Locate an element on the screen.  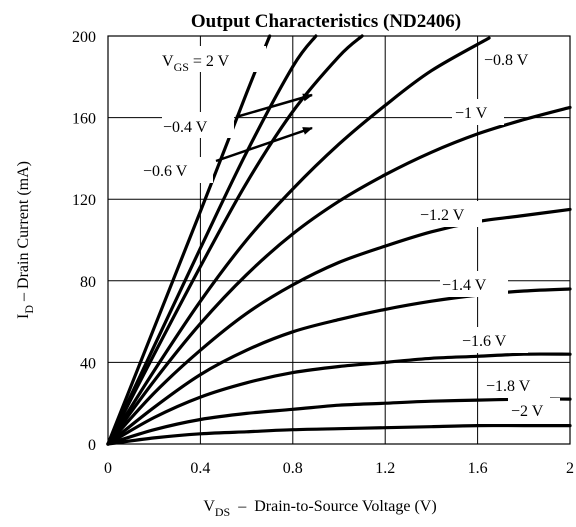
vgs-minus-0.4-label: −0.4 V is located at coordinates (185, 127).